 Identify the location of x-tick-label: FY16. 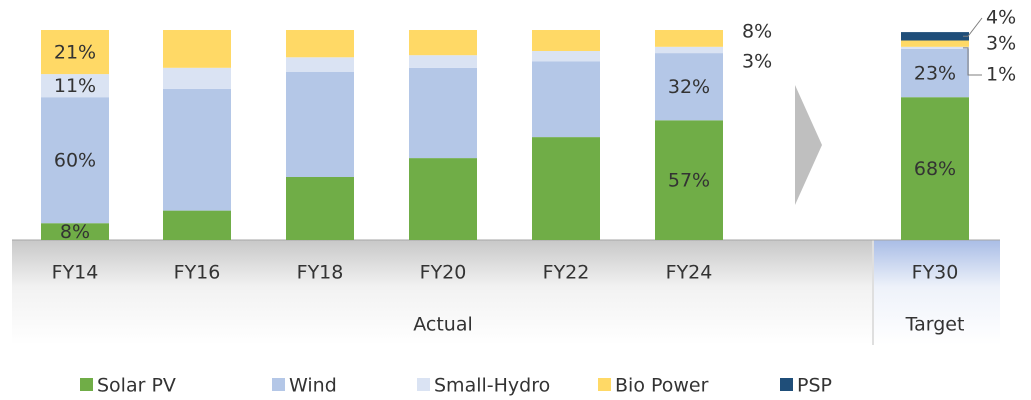
(197, 273).